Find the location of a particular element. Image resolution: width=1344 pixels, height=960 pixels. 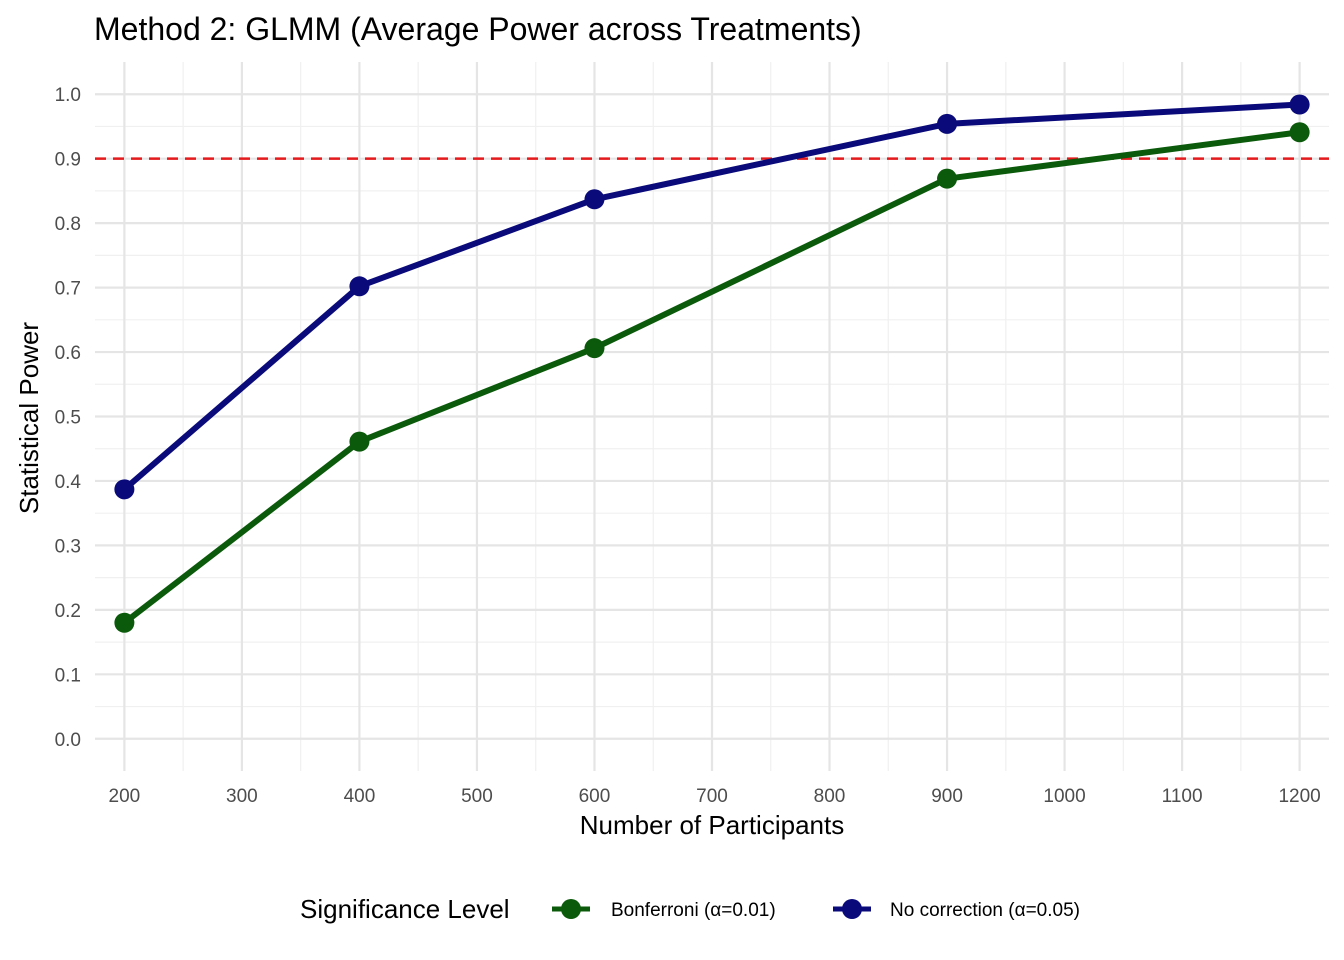

y-tick-label: 0.0 is located at coordinates (68, 740).